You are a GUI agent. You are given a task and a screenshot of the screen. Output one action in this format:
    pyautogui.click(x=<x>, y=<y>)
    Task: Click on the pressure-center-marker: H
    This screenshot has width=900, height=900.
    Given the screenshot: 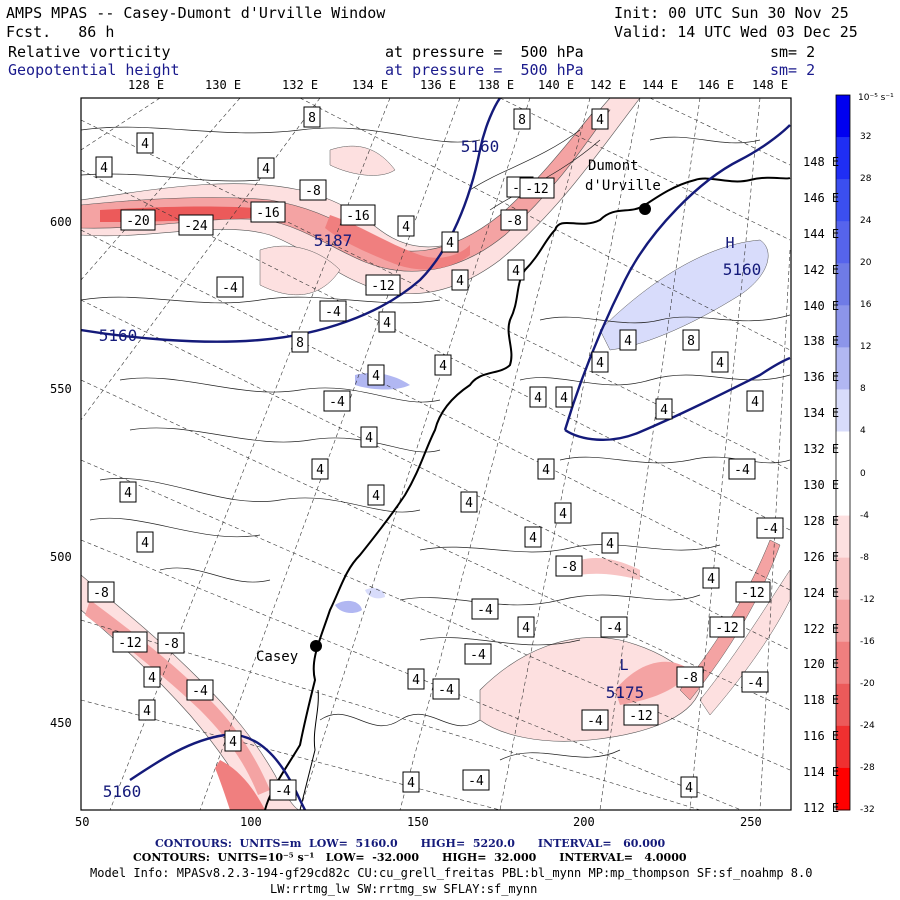 What is the action you would take?
    pyautogui.click(x=729, y=243)
    